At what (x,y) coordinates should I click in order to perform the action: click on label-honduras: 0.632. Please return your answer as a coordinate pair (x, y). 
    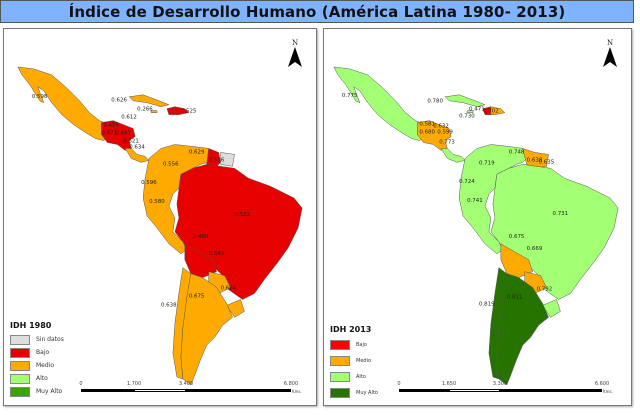
    Looking at the image, I should click on (441, 127).